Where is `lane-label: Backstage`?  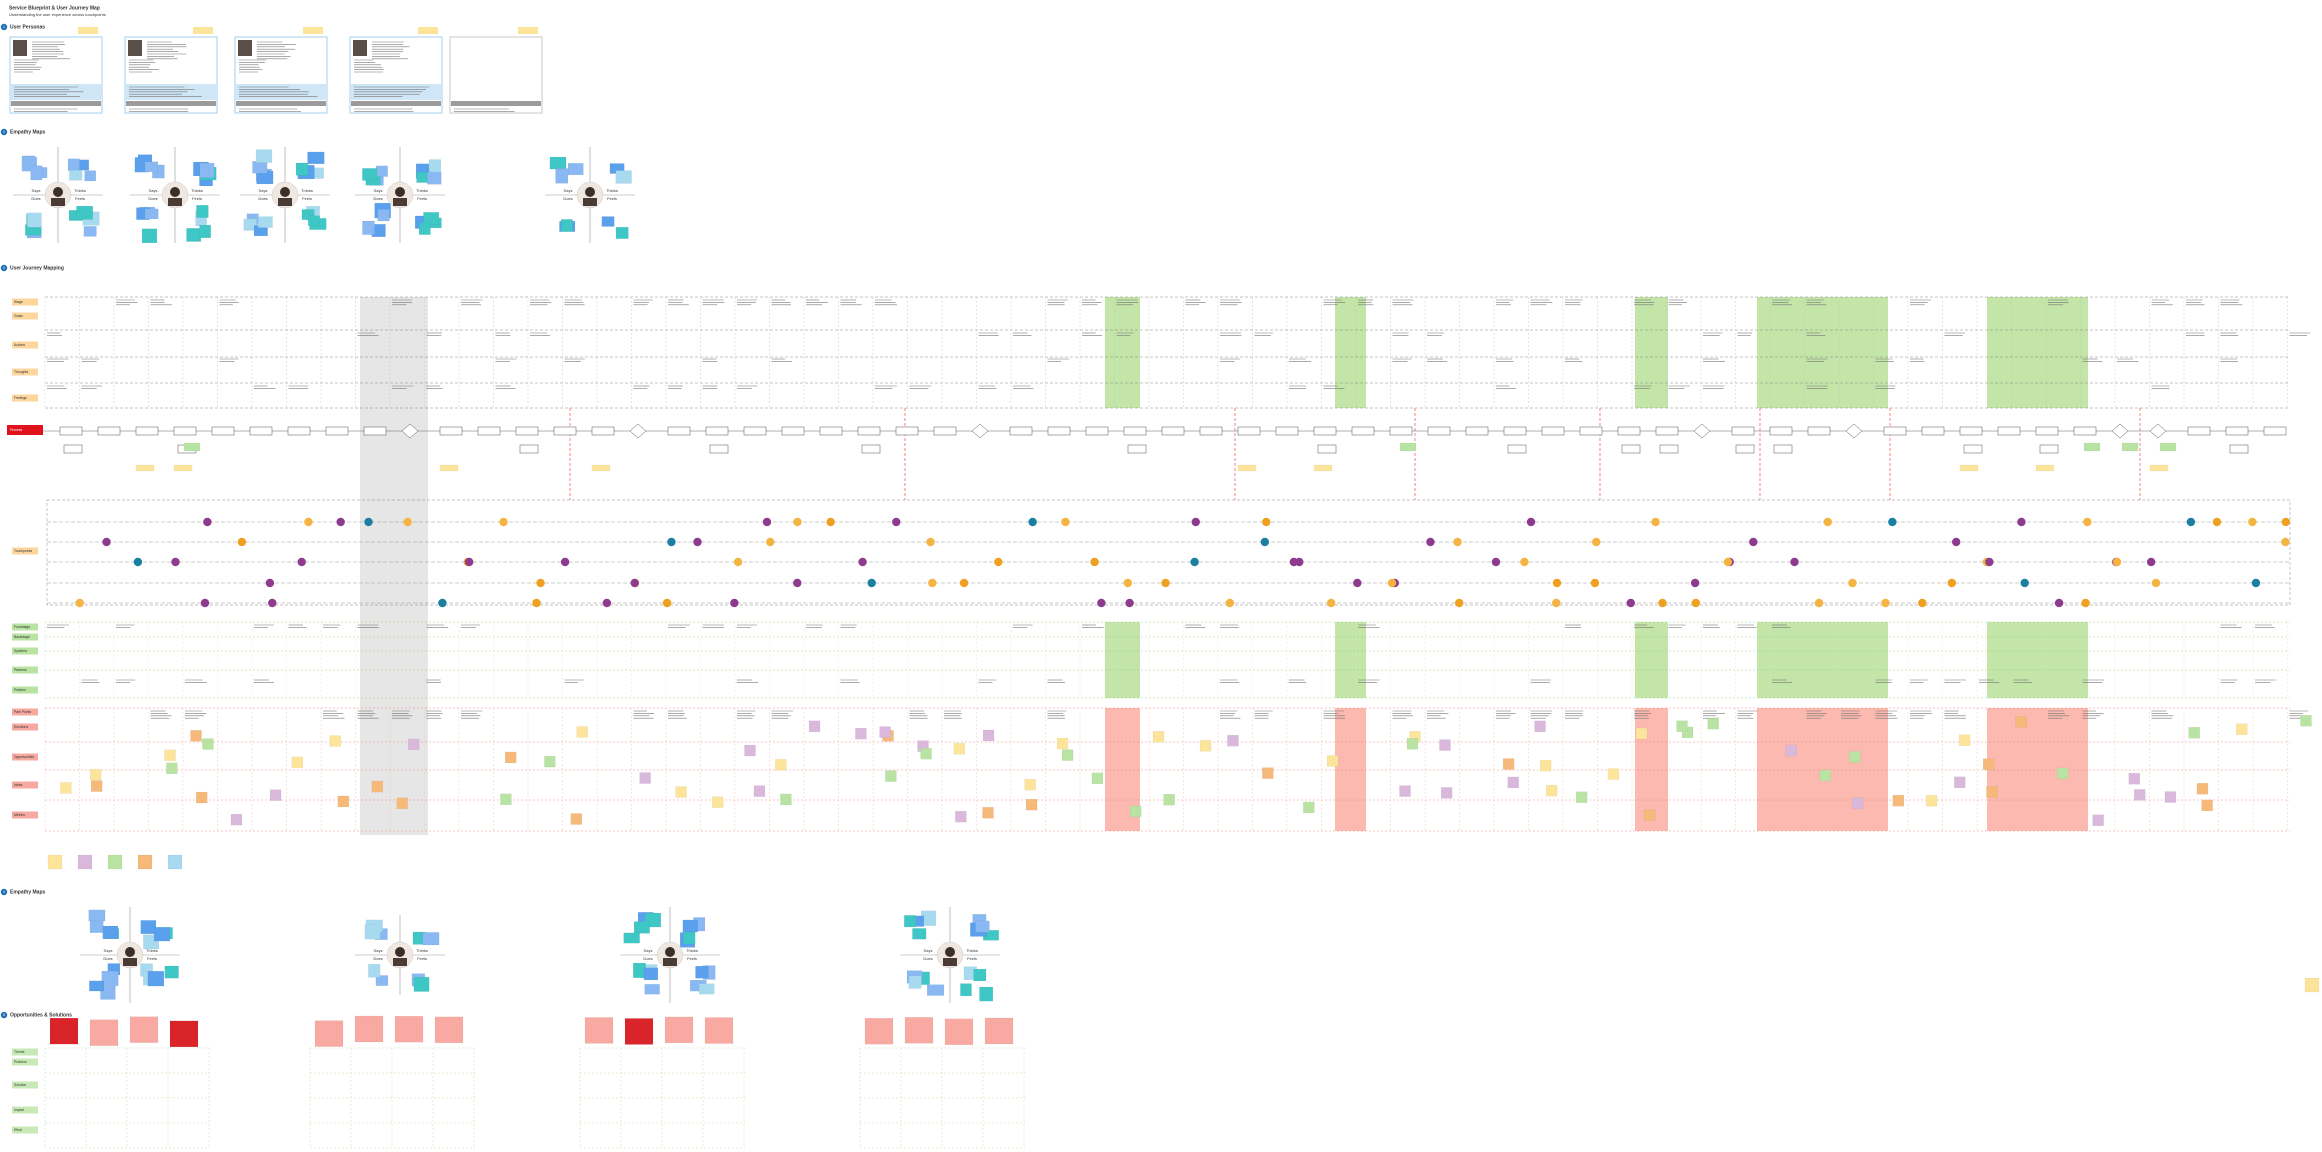 lane-label: Backstage is located at coordinates (22, 637).